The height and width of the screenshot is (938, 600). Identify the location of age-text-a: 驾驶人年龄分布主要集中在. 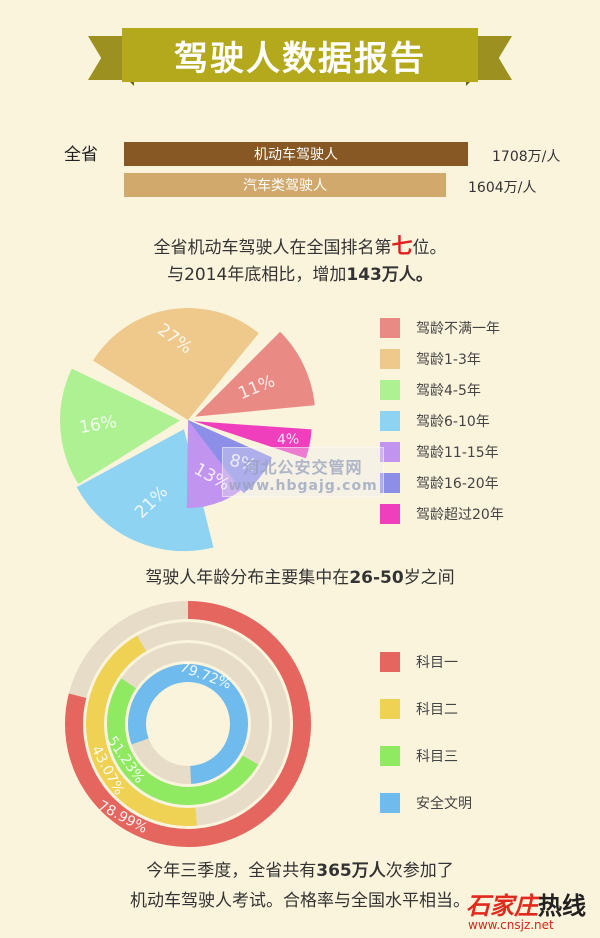
(247, 578).